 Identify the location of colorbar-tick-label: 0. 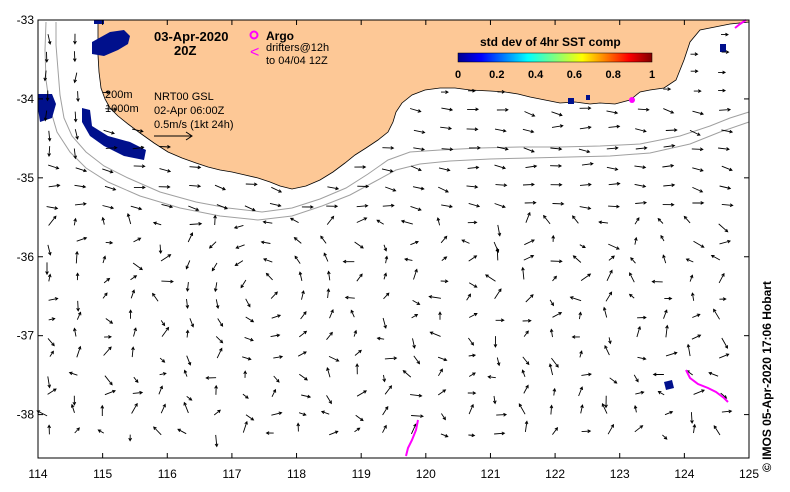
(458, 75).